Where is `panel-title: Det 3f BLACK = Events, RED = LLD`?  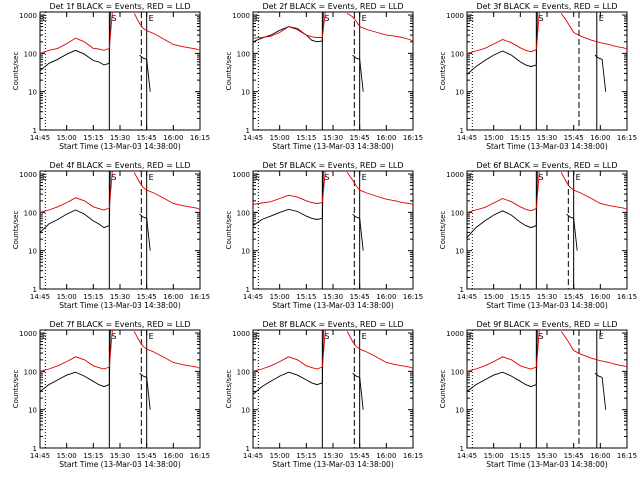
panel-title: Det 3f BLACK = Events, RED = LLD is located at coordinates (546, 6).